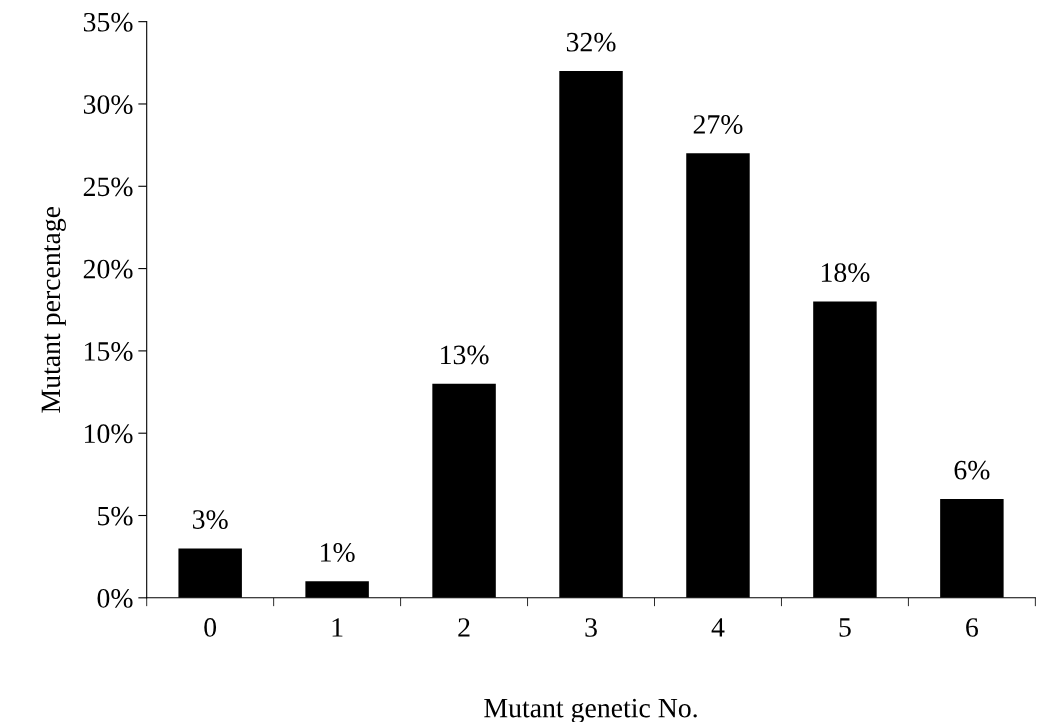  Describe the element at coordinates (845, 627) in the screenshot. I see `x-tick-label: 5` at that location.